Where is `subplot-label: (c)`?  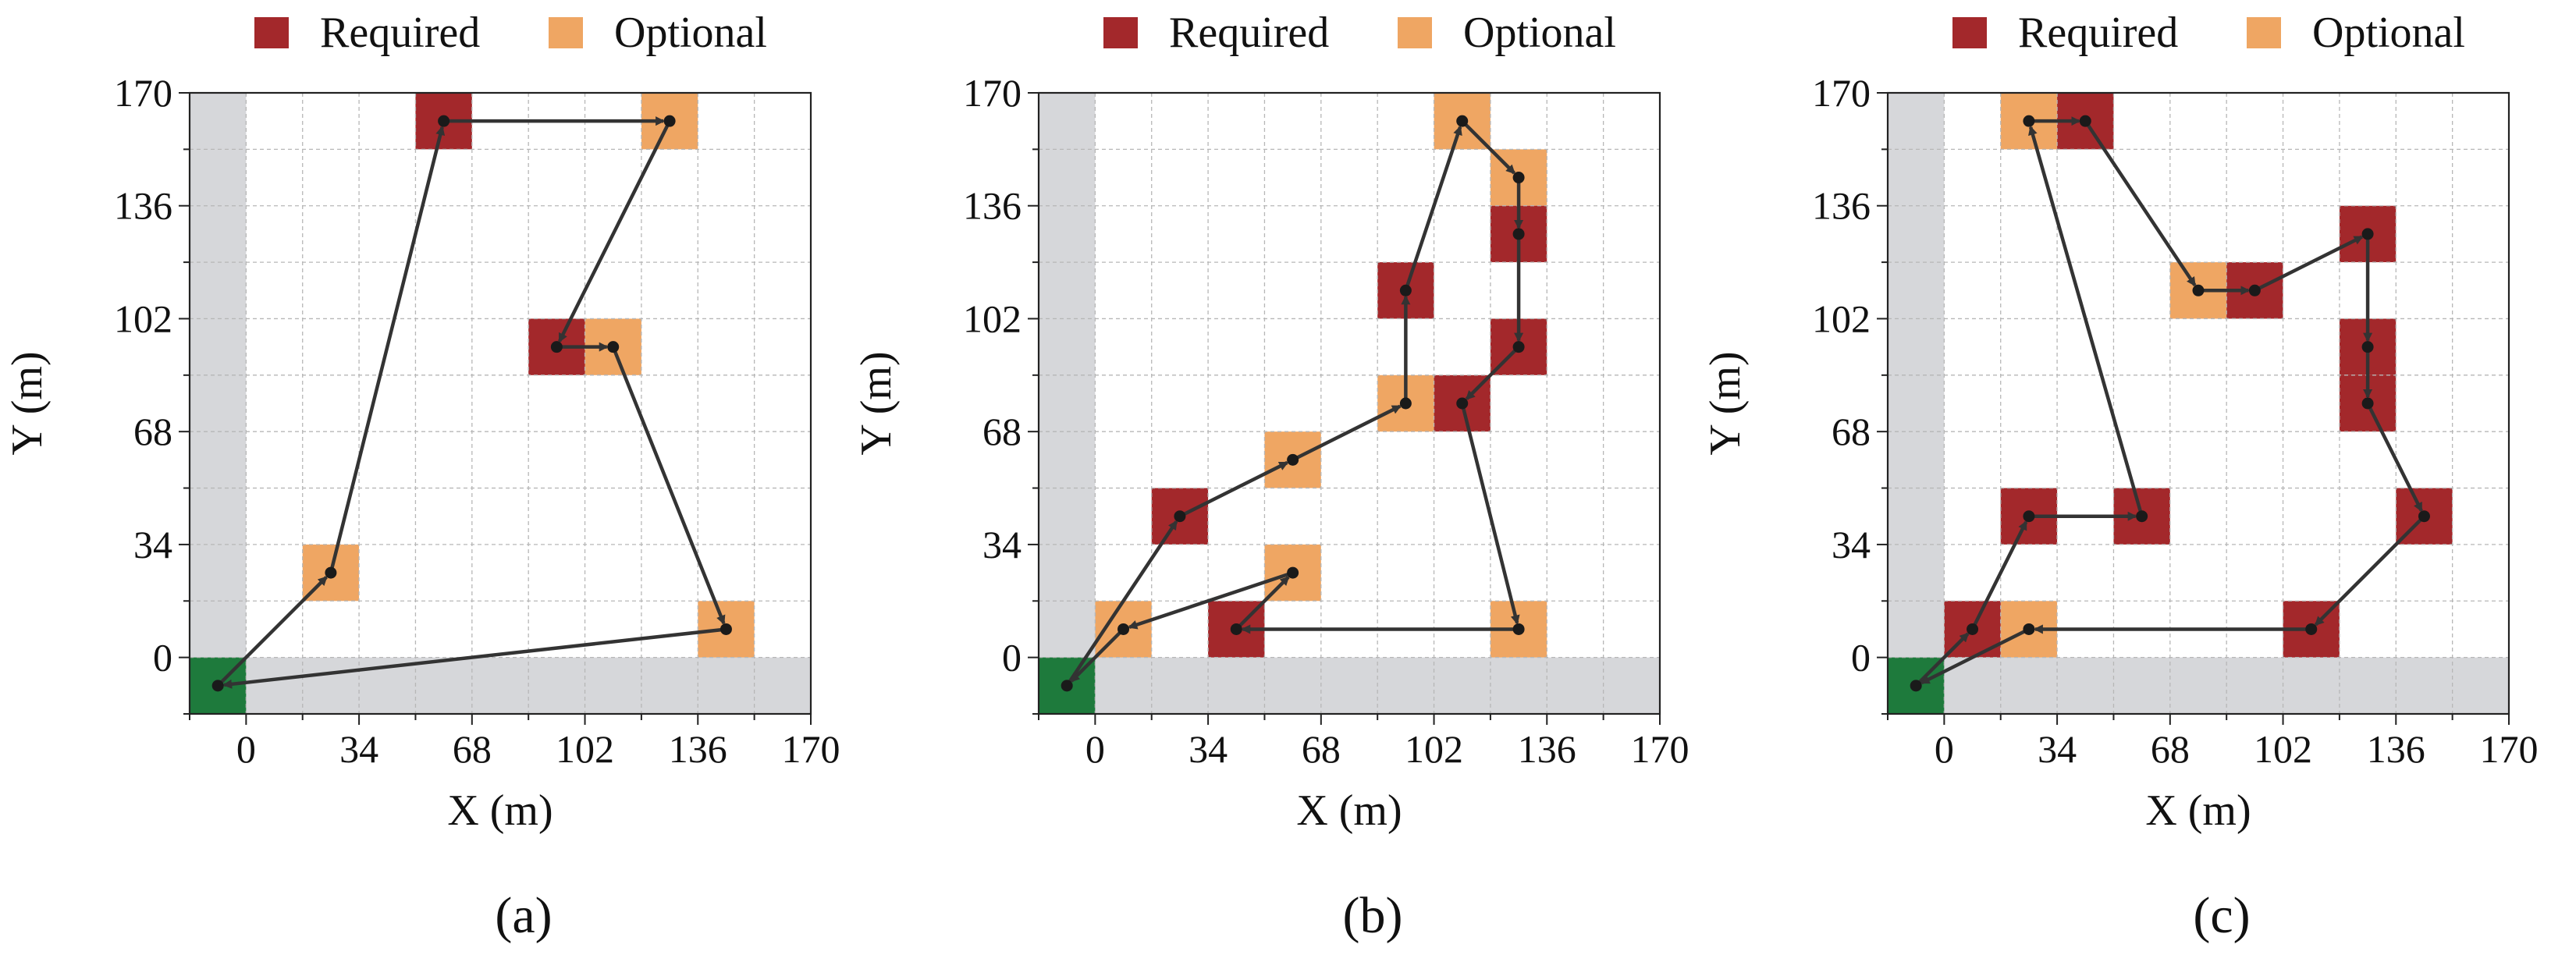
subplot-label: (c) is located at coordinates (2222, 916).